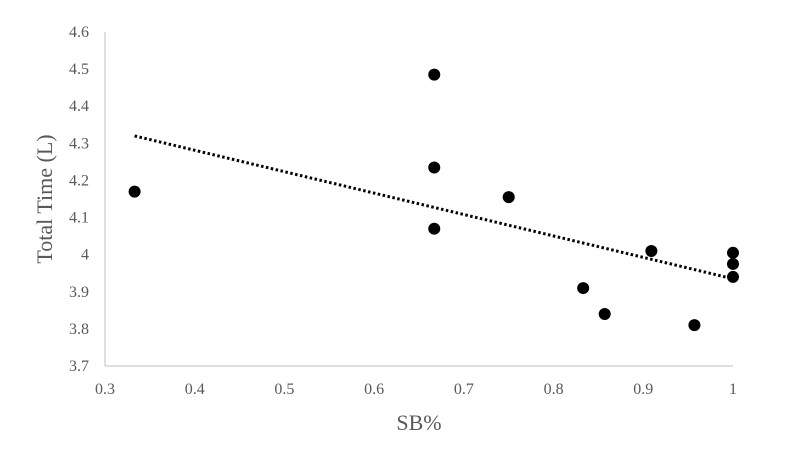 This screenshot has width=800, height=450. I want to click on y-tick-label: 4, so click(85, 255).